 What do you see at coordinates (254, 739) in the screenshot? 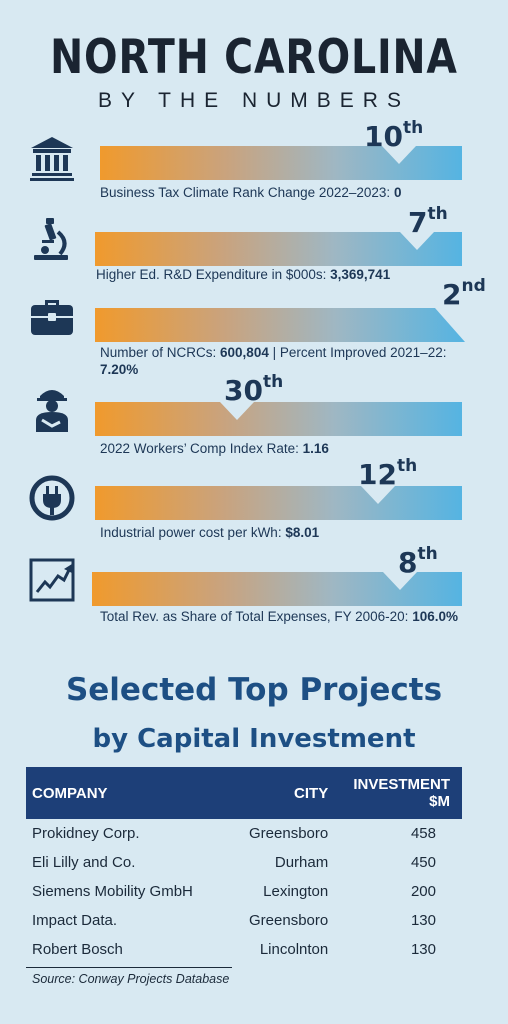
I see `projects-subheading: by Capital Investment` at bounding box center [254, 739].